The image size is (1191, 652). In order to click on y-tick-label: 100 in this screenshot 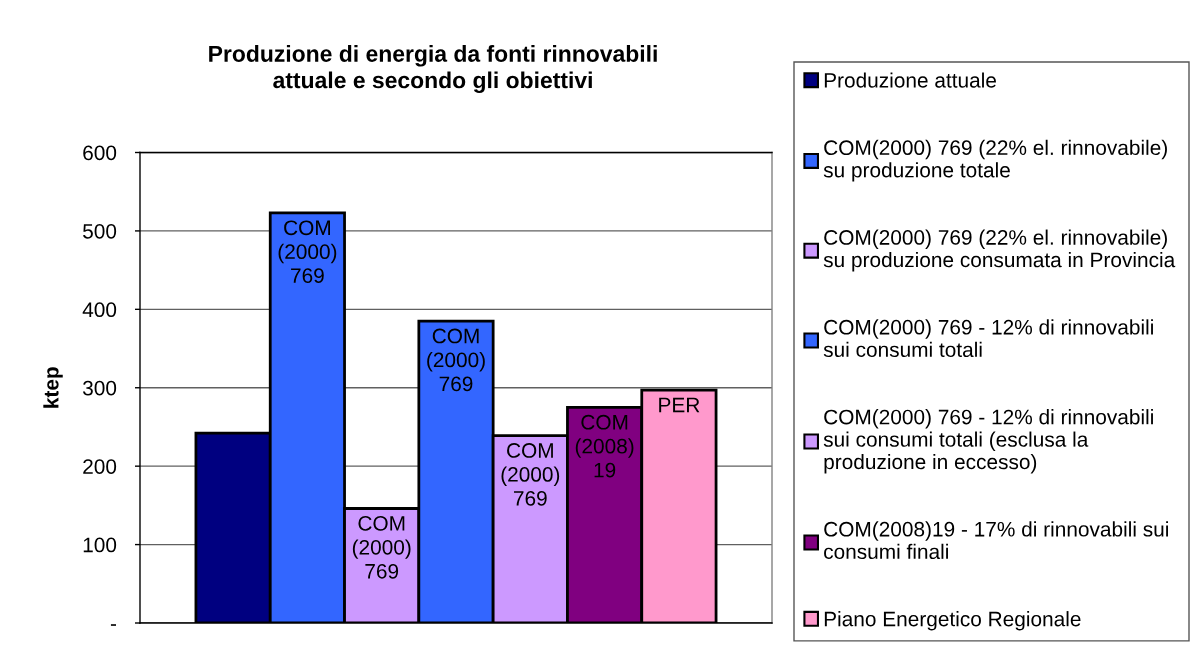, I will do `click(100, 545)`.